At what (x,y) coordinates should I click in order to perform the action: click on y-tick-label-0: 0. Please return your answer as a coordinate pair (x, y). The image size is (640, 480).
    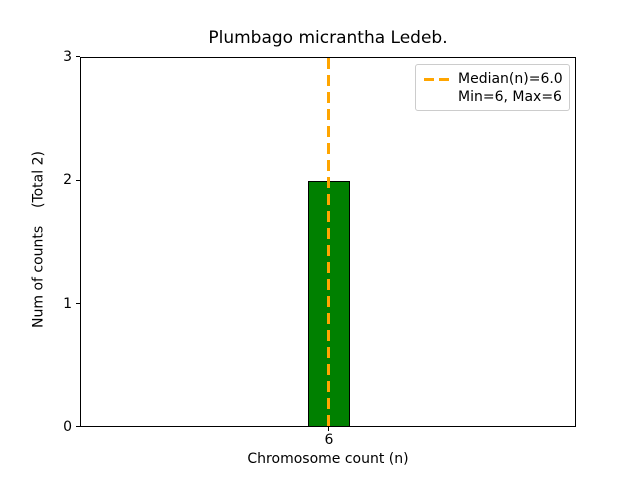
    Looking at the image, I should click on (67, 427).